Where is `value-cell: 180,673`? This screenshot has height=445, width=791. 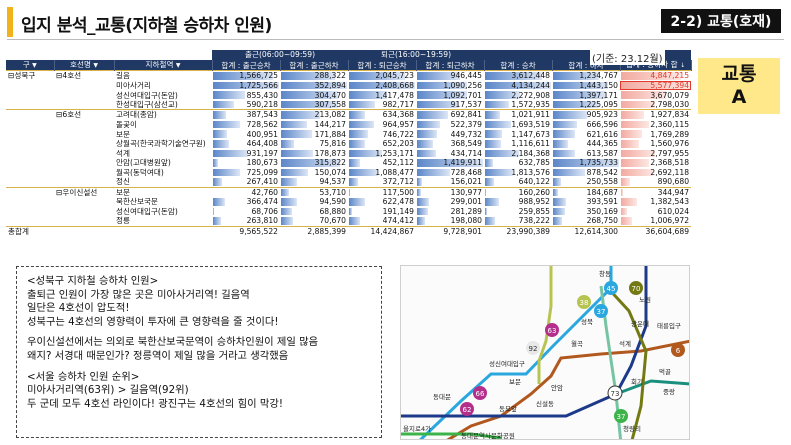 value-cell: 180,673 is located at coordinates (246, 163).